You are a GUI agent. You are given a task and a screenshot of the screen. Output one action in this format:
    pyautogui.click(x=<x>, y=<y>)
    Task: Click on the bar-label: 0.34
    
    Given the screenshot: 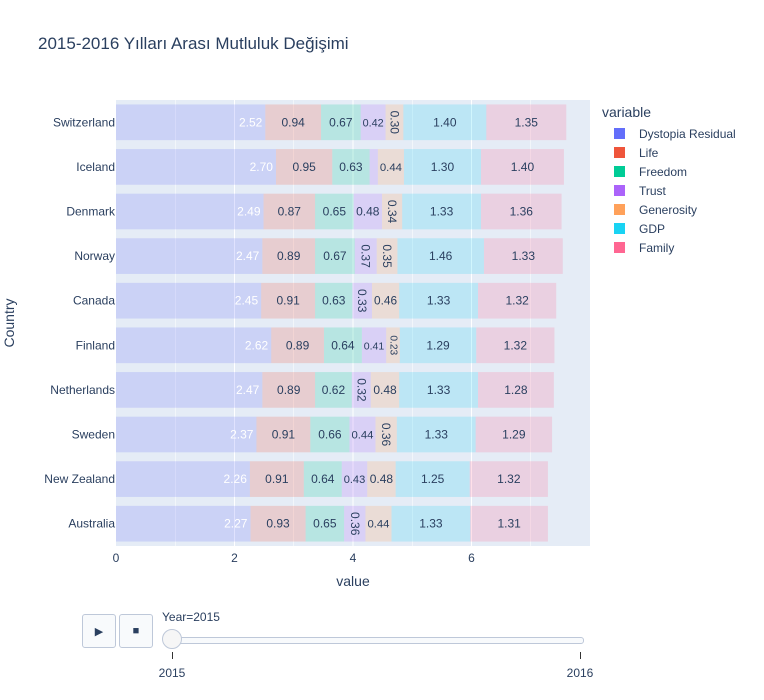 What is the action you would take?
    pyautogui.click(x=392, y=212)
    